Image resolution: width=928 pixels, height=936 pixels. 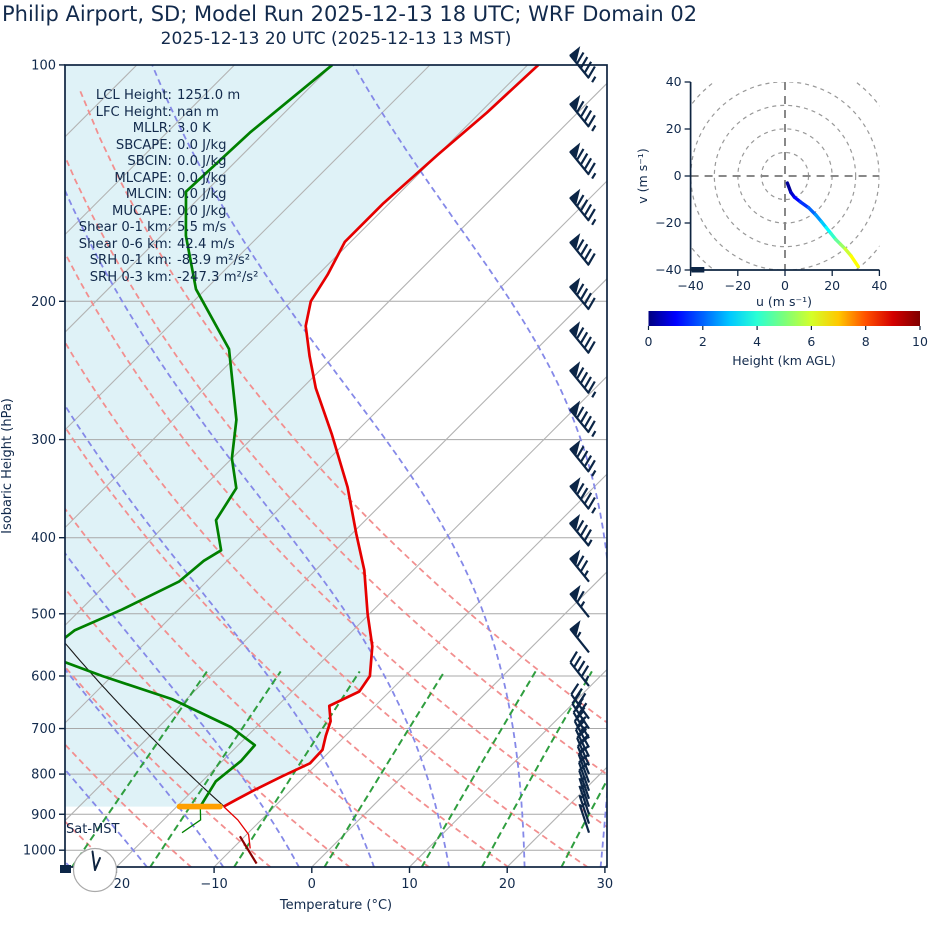 What do you see at coordinates (218, 278) in the screenshot?
I see `index-value: -247.3 m²/s²` at bounding box center [218, 278].